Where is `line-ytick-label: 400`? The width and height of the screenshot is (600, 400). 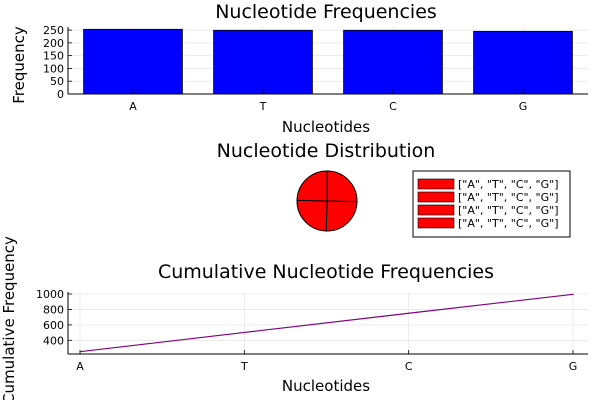 line-ytick-label: 400 is located at coordinates (53, 340).